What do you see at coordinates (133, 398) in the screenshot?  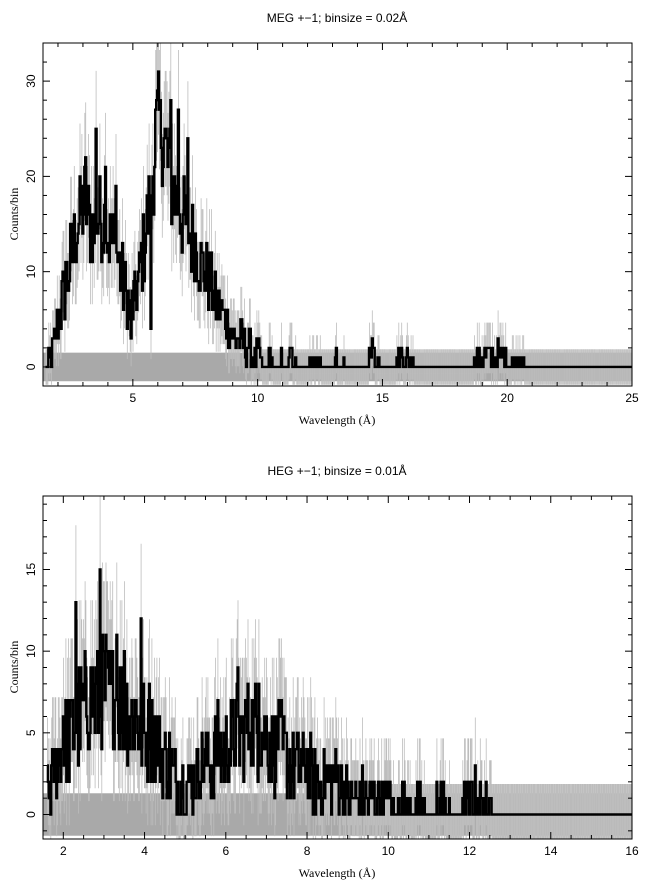 I see `x-tick-label: 5` at bounding box center [133, 398].